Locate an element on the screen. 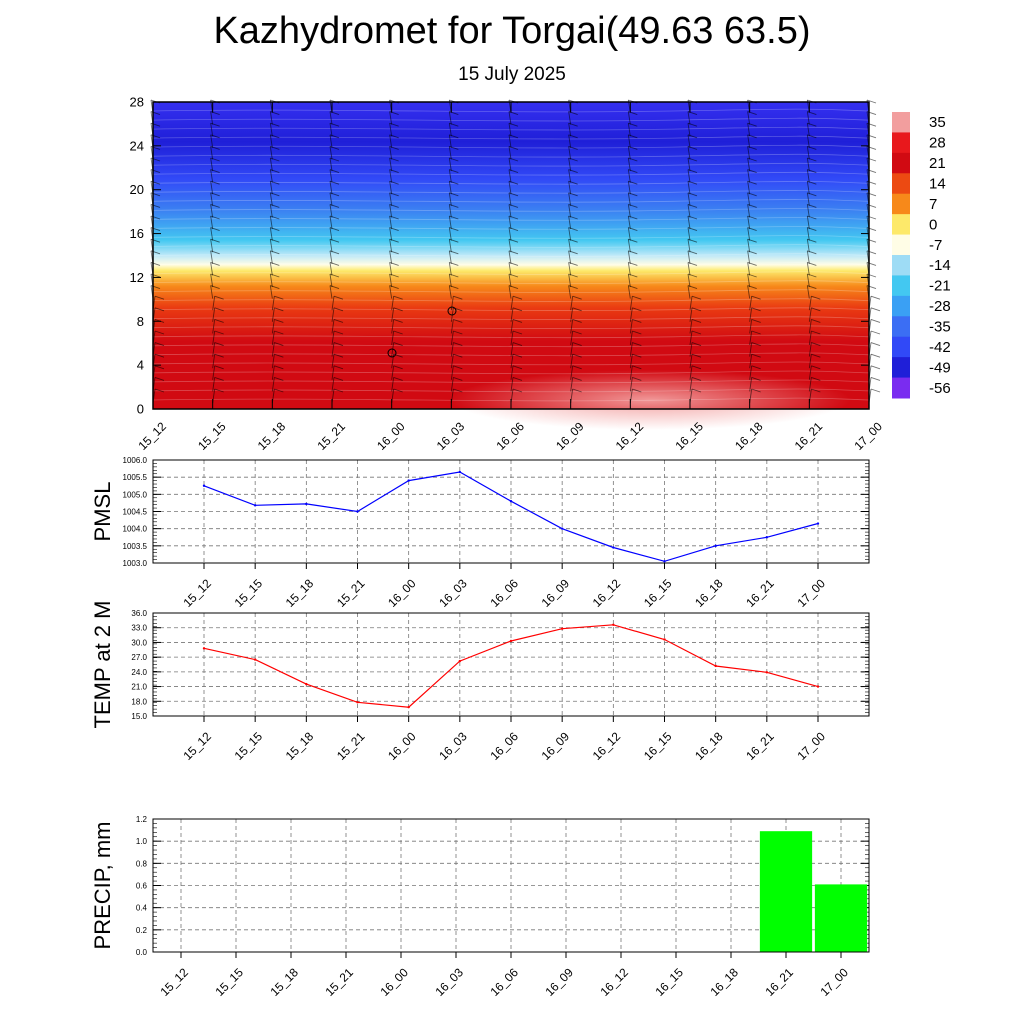 The height and width of the screenshot is (1024, 1024). heatmap-y-tick-label: 16 is located at coordinates (137, 233).